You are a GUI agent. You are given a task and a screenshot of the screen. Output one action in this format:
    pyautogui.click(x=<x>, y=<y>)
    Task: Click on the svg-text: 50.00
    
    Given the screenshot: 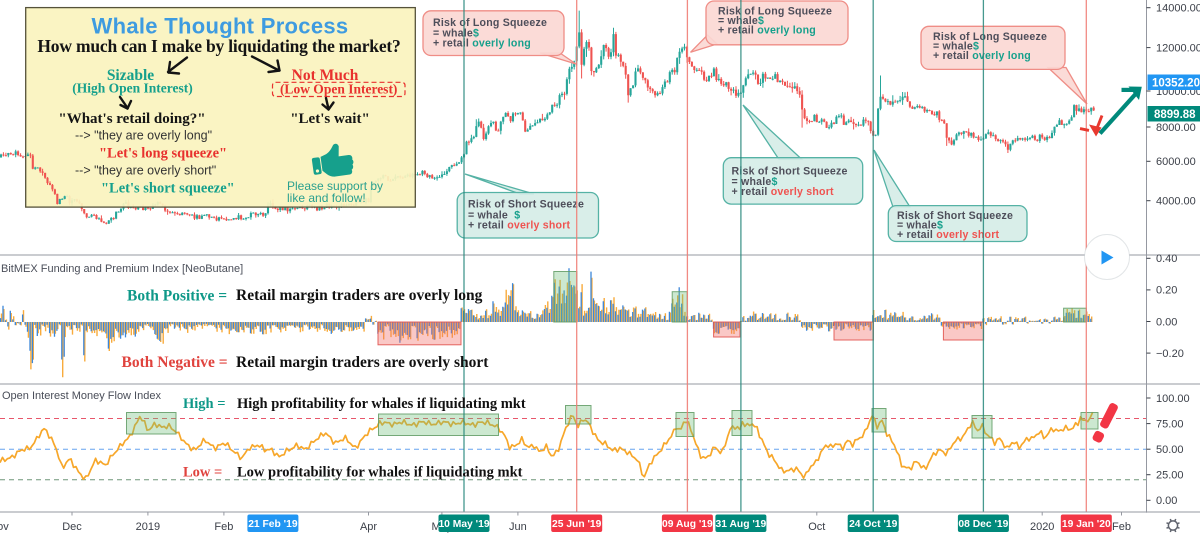 What is the action you would take?
    pyautogui.click(x=1170, y=450)
    